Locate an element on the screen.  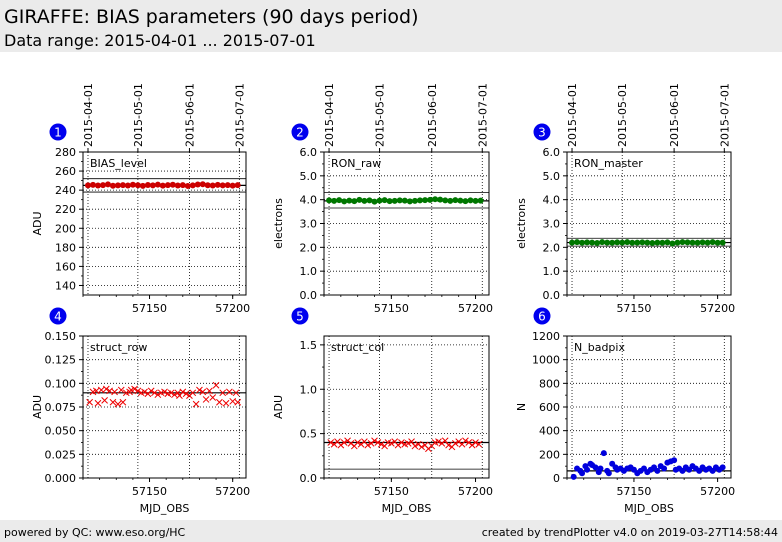
y-tick-label: 220 is located at coordinates (65, 209).